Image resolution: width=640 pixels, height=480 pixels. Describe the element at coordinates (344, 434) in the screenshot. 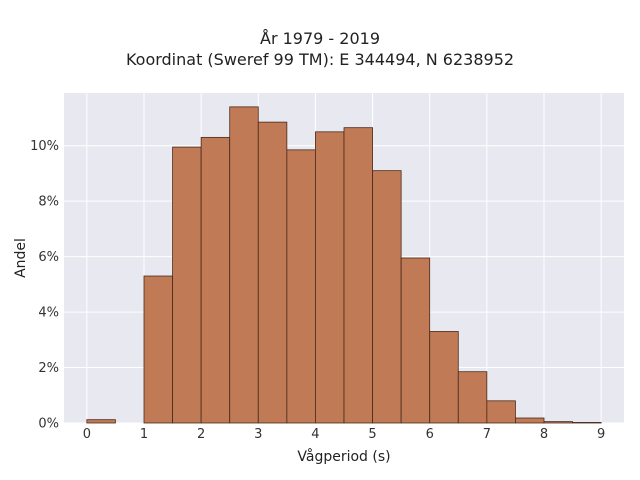

I see `x-tick-labels: 0 1 2 3 4 5 6 7 8 9` at that location.